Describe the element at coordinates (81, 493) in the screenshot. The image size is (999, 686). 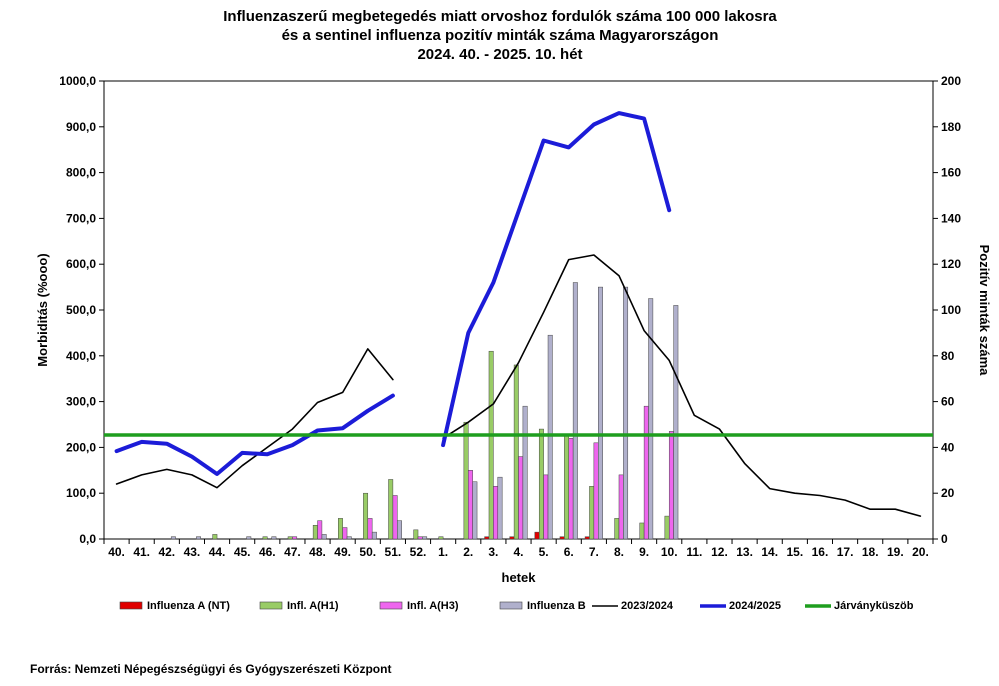
I see `y-left-tick-label-1: 100,0` at that location.